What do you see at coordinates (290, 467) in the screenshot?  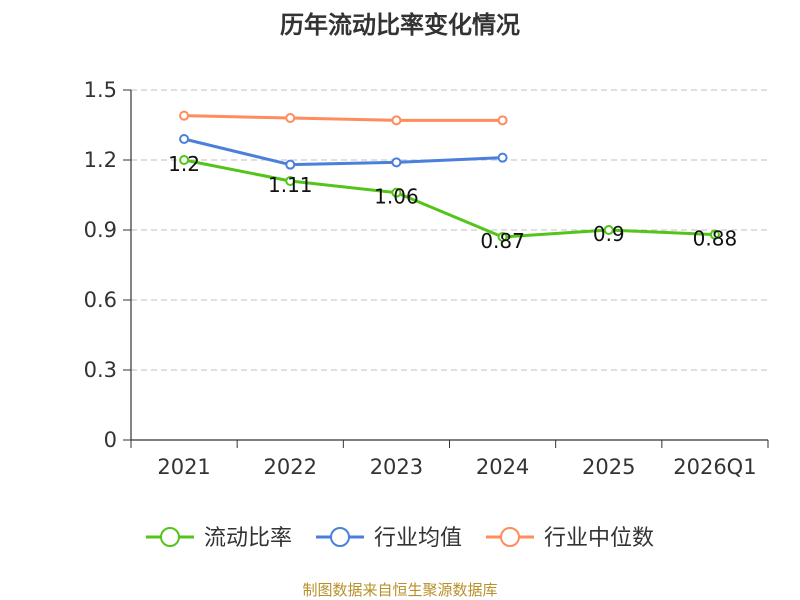 I see `x-tick-label: 2022` at bounding box center [290, 467].